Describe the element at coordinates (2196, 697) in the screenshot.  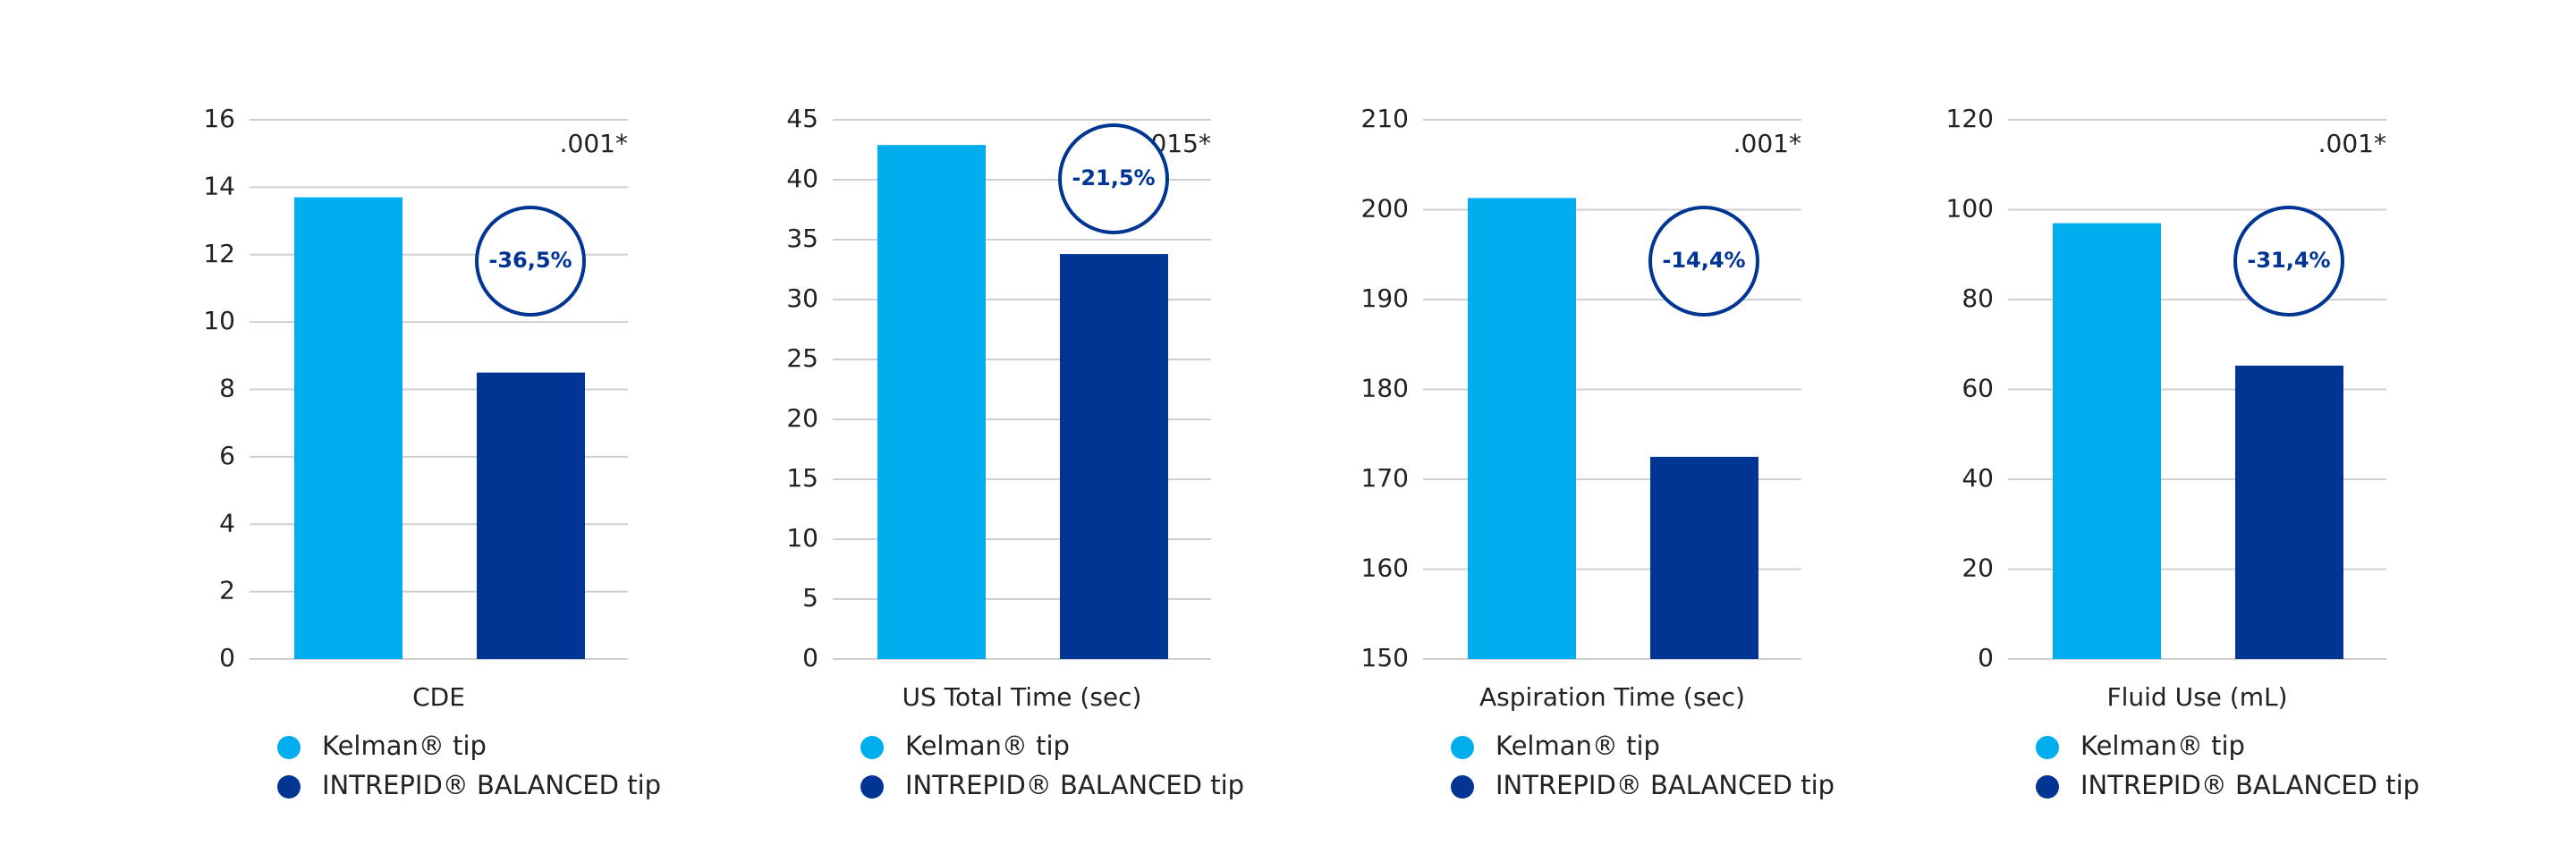
I see `x-axis-label: Fluid Use (mL)` at that location.